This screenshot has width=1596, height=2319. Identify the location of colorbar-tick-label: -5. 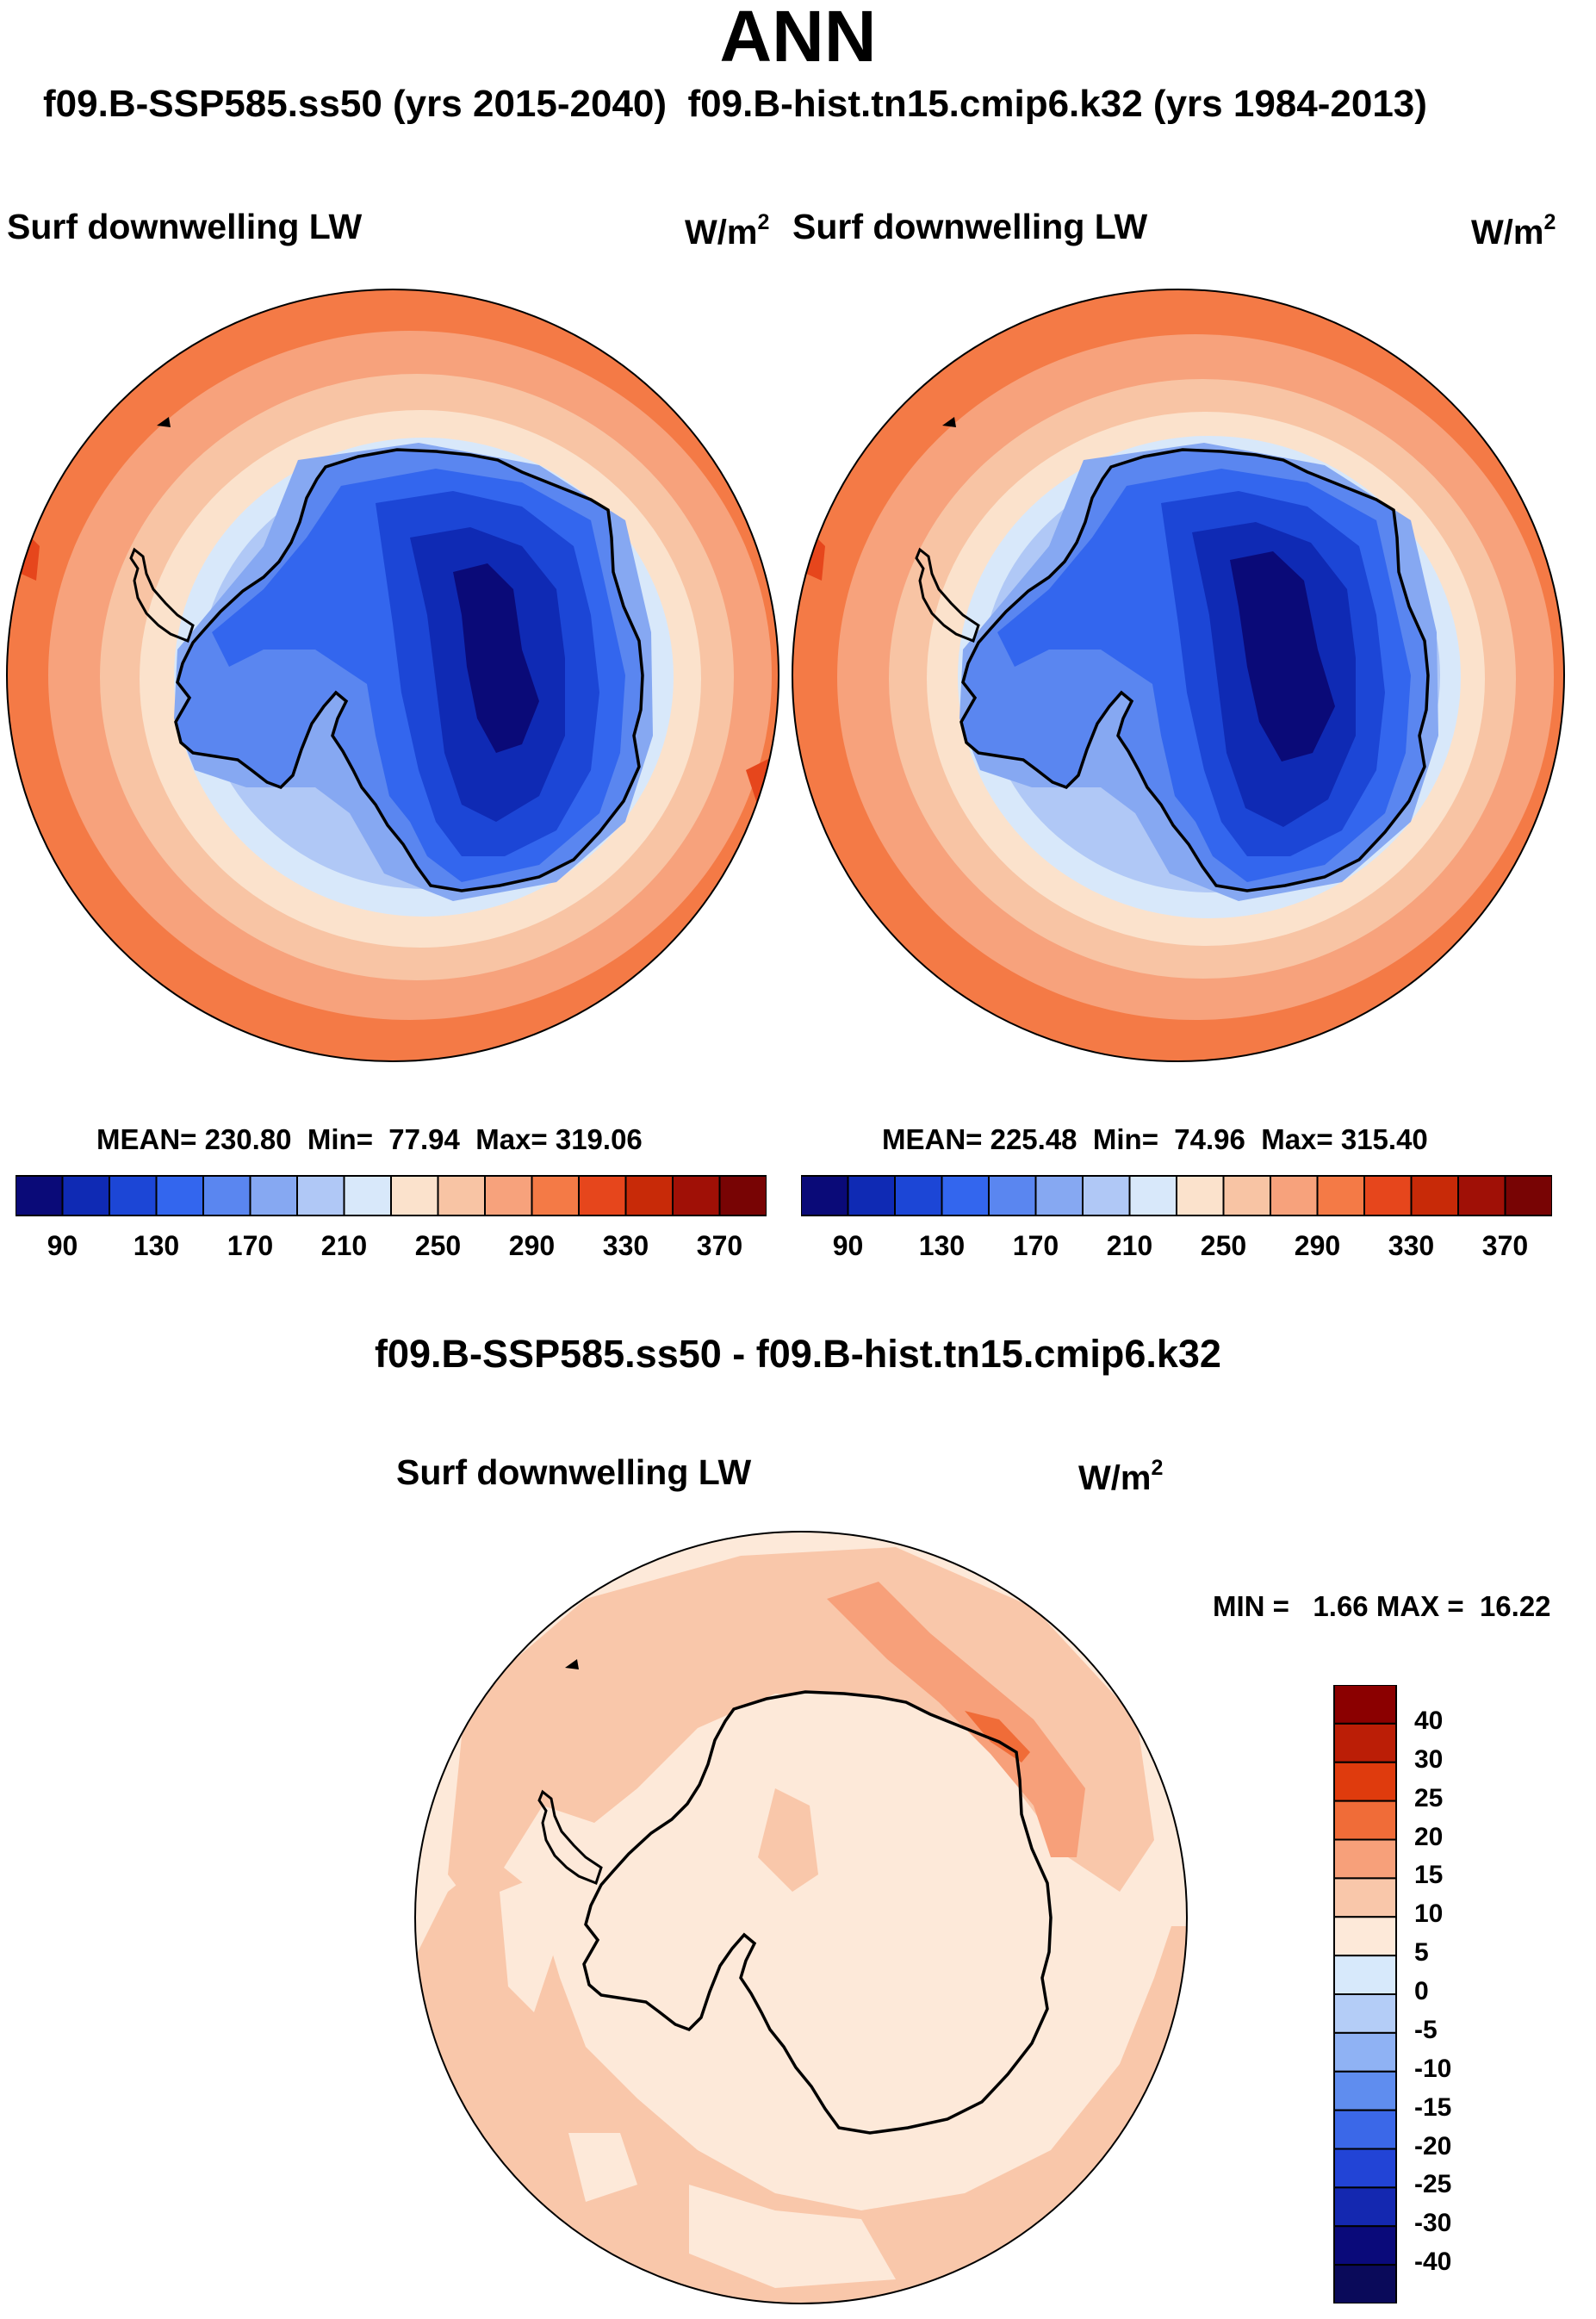
(1426, 2030).